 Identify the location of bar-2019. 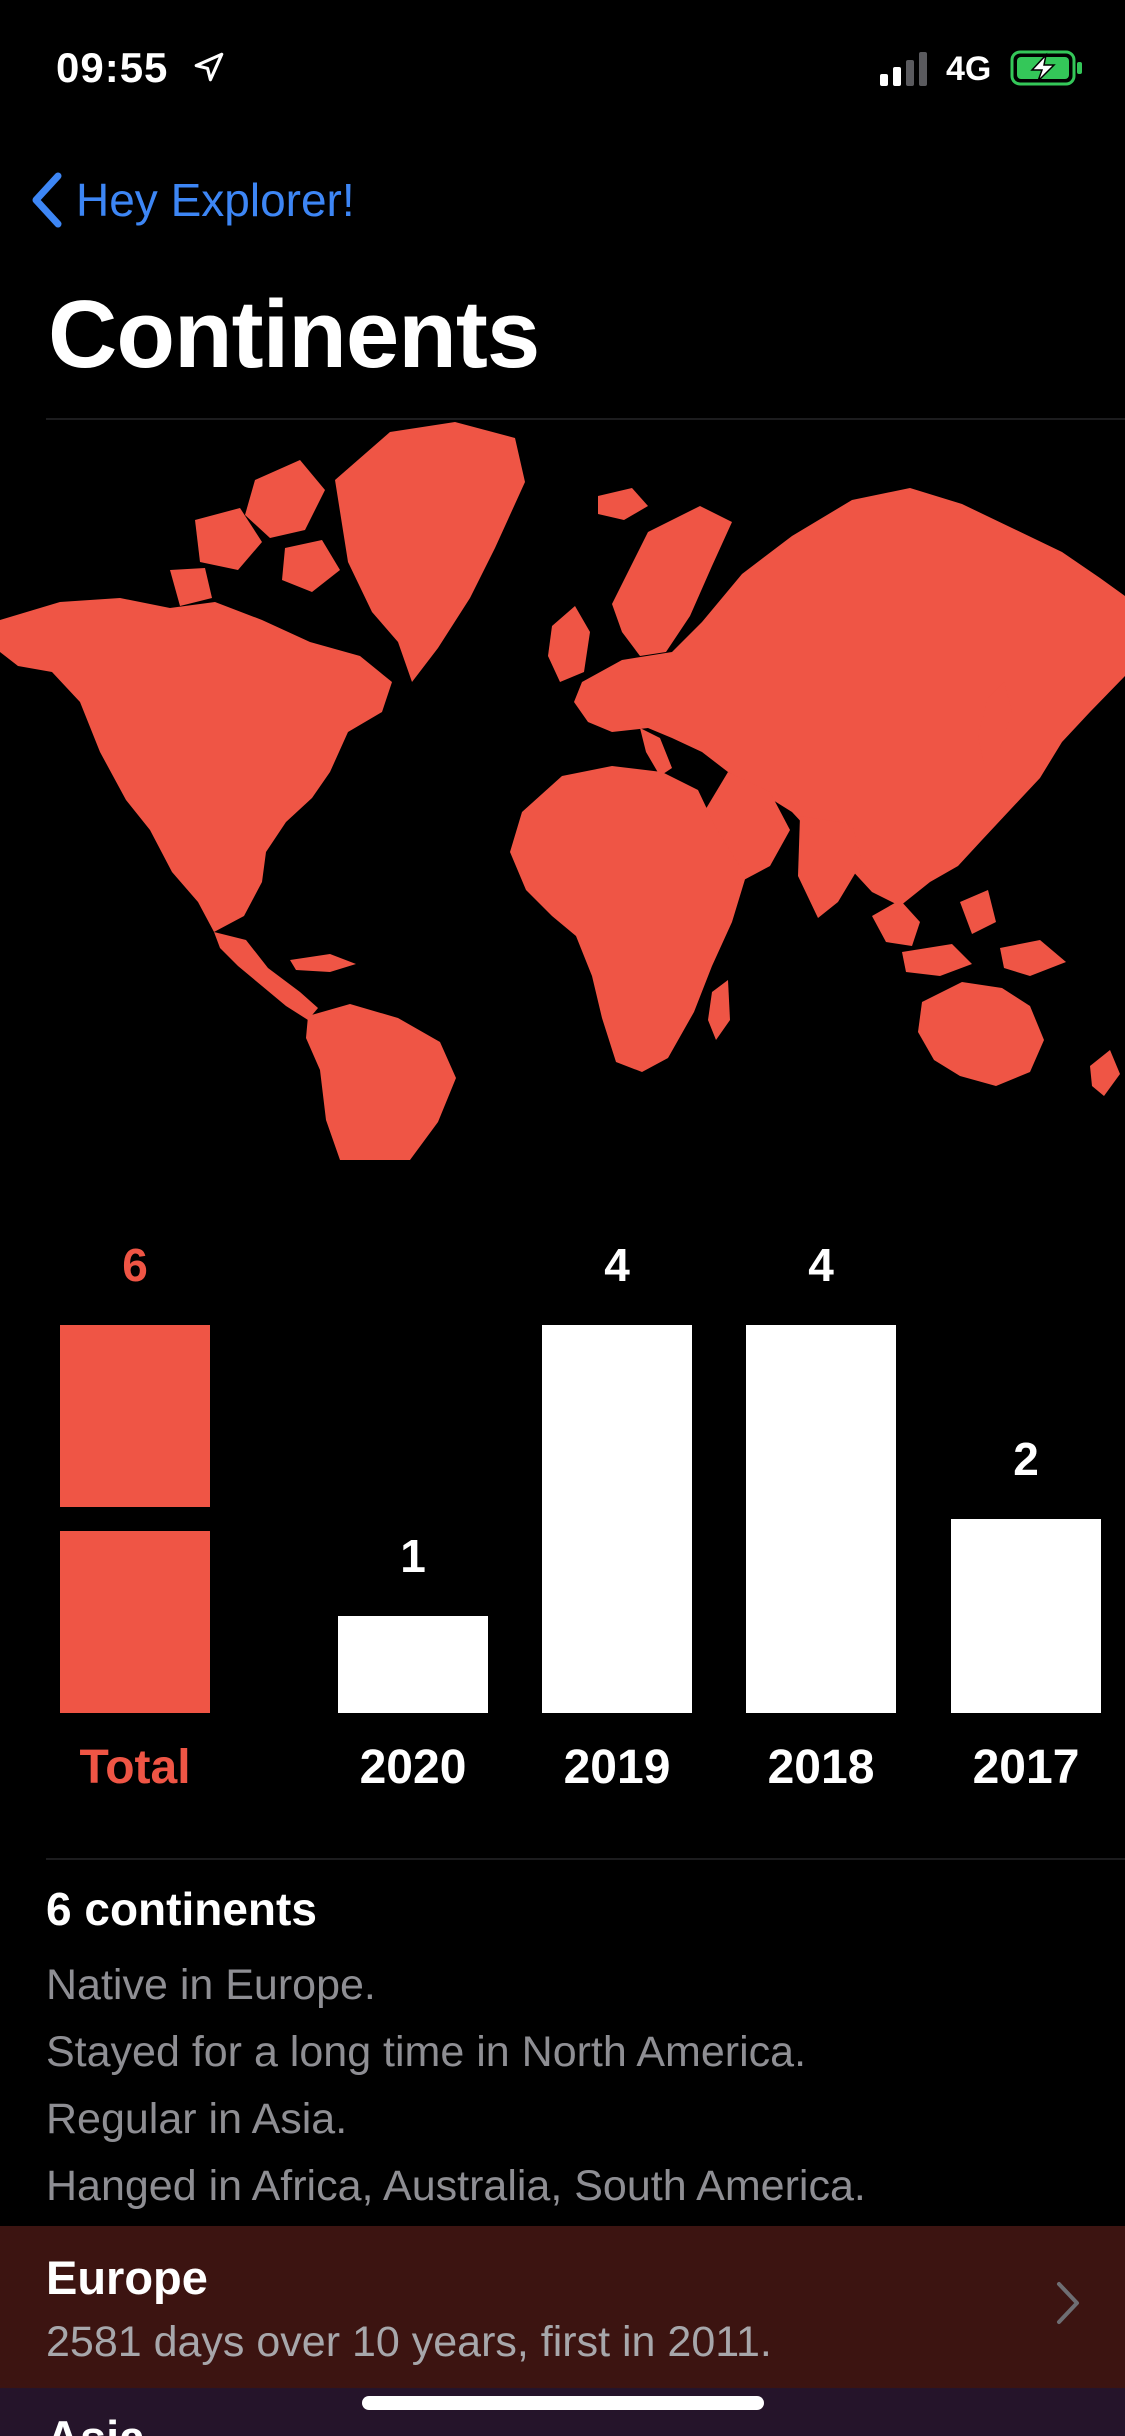
(617, 1519).